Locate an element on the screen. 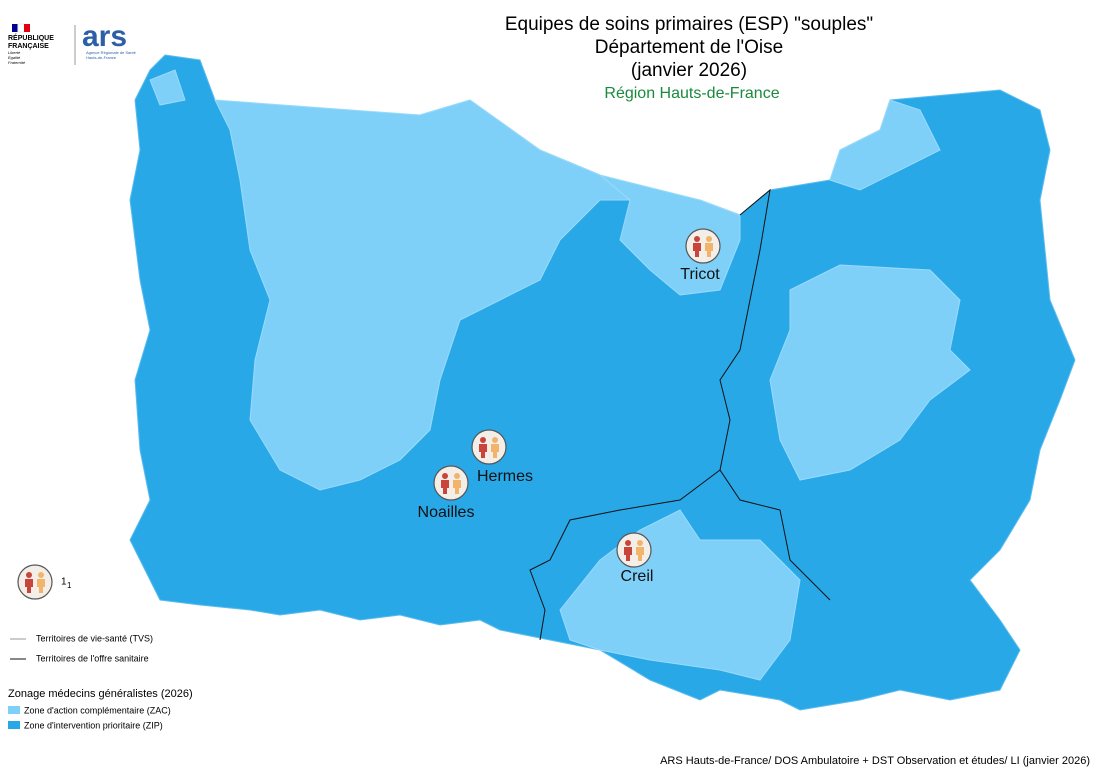 This screenshot has width=1098, height=777. motto: Fraternité is located at coordinates (17, 62).